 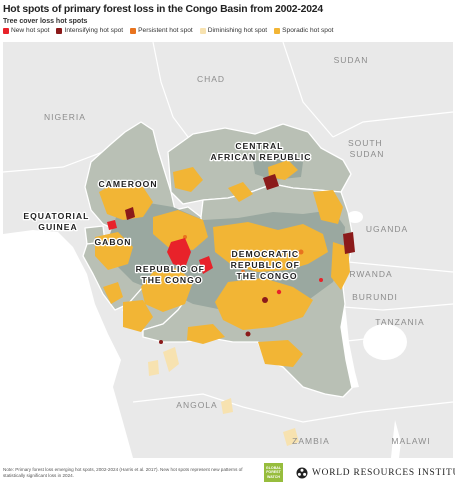 I want to click on legend-item-new: New hot spot, so click(x=26, y=30).